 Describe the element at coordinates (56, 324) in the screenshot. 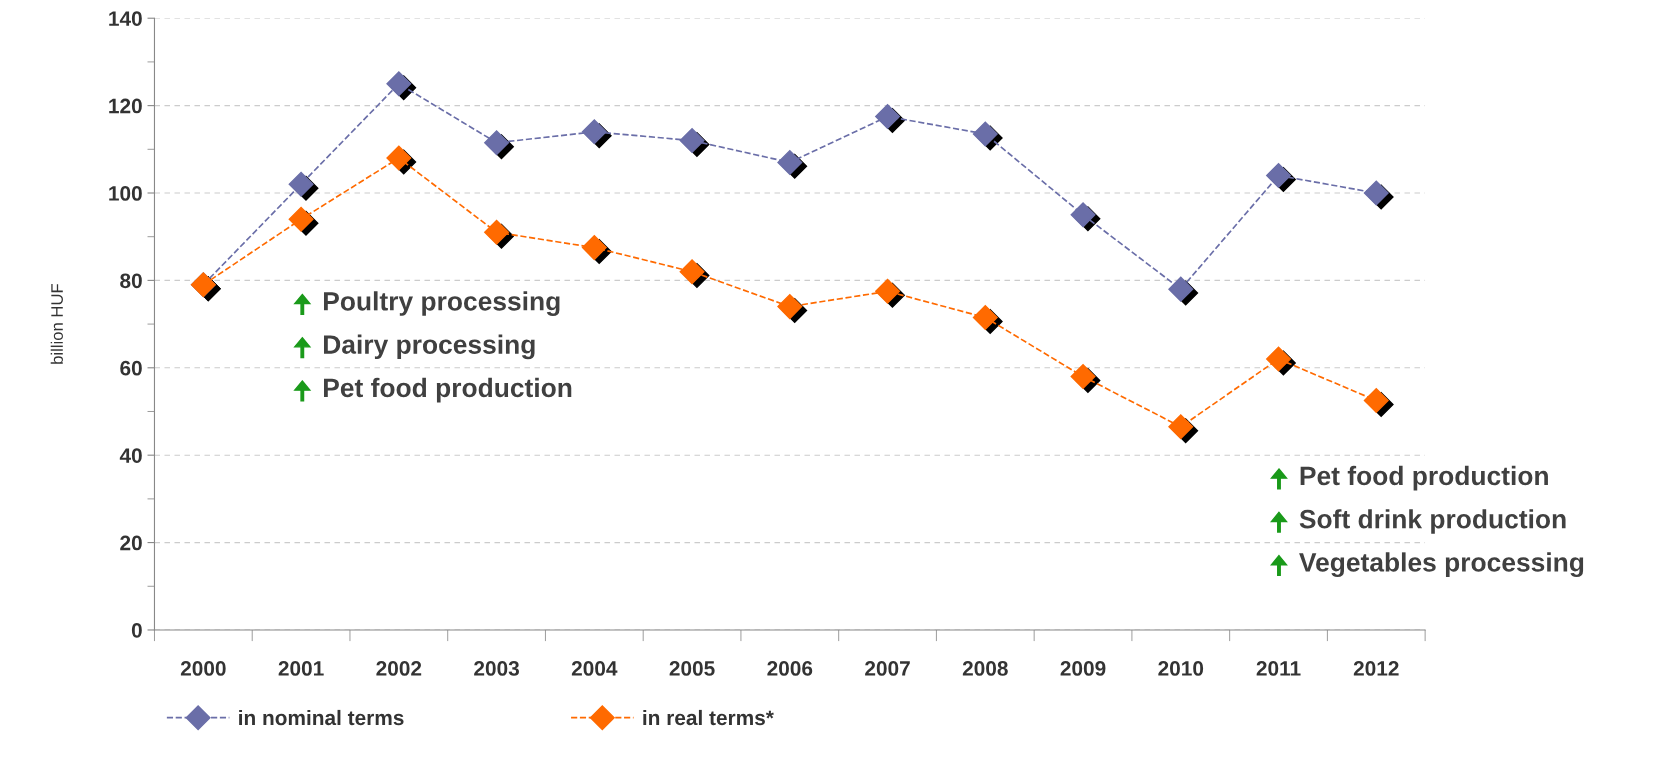

I see `y-axis-title: billion HUF` at that location.